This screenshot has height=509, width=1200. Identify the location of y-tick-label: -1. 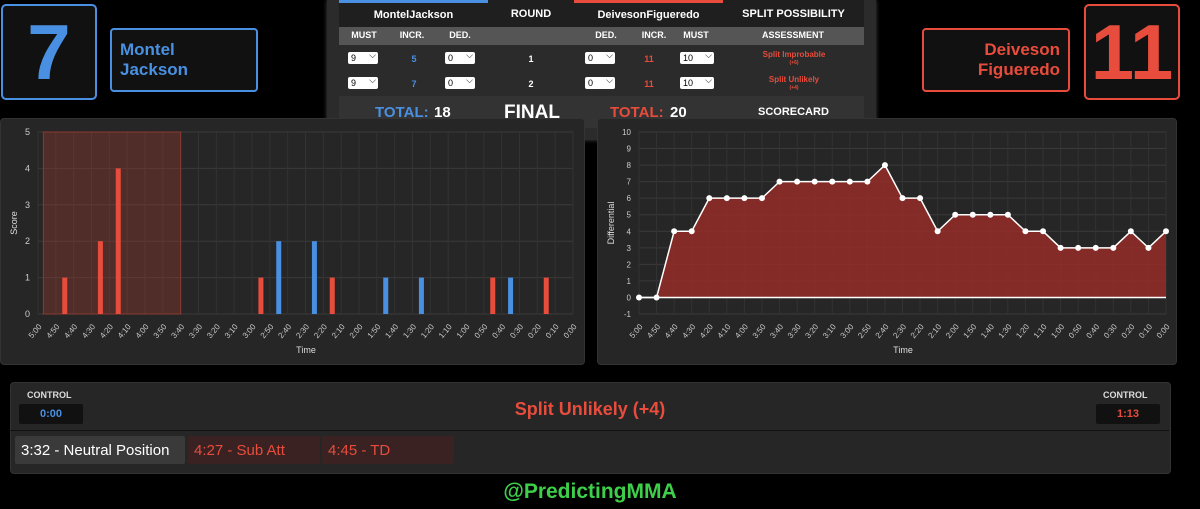
(628, 314).